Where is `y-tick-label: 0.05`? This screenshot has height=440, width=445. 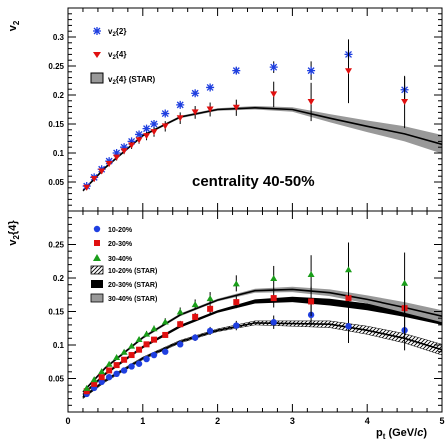
y-tick-label: 0.05 is located at coordinates (56, 379).